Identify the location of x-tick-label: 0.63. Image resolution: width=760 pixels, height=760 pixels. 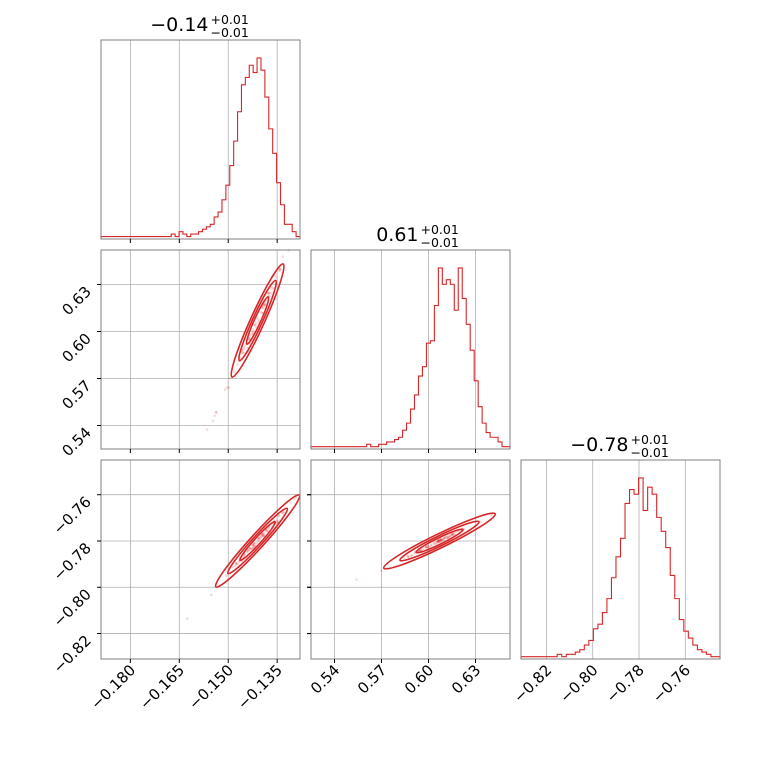
(466, 679).